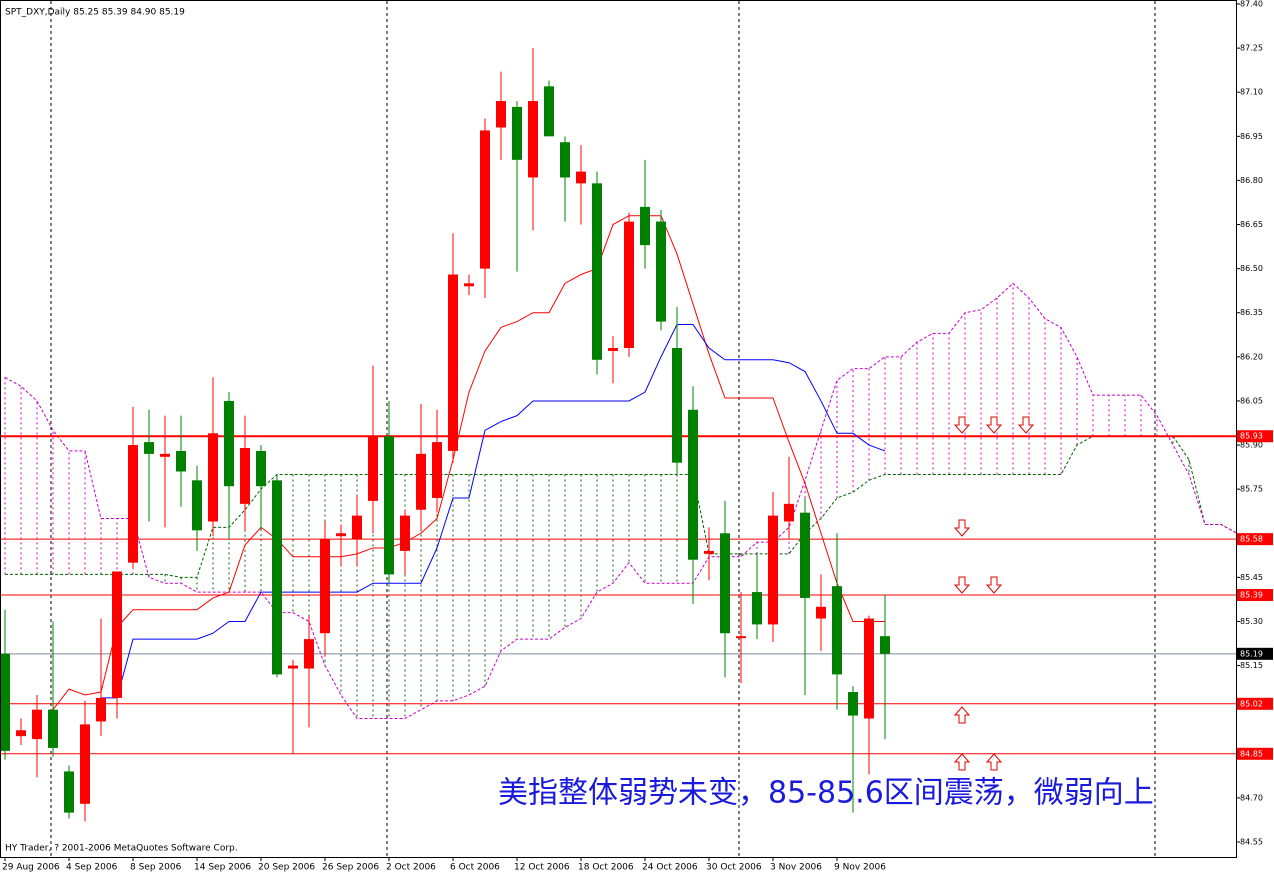  I want to click on y-tick-label: 85.75, so click(1251, 489).